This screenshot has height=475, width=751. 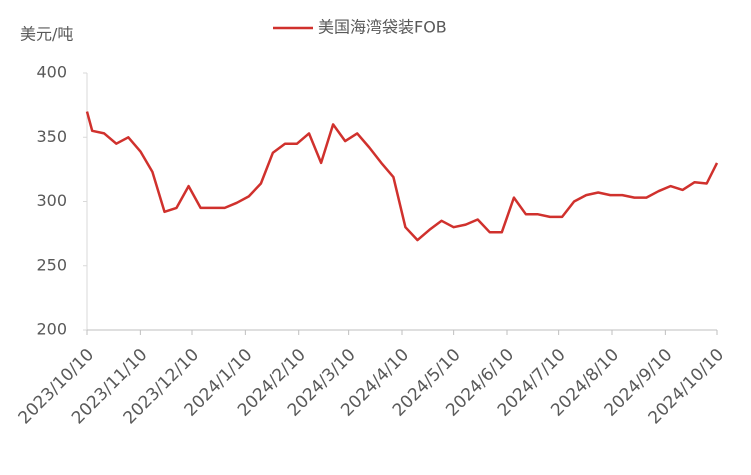 I want to click on y-tick-label: 400, so click(x=51, y=72).